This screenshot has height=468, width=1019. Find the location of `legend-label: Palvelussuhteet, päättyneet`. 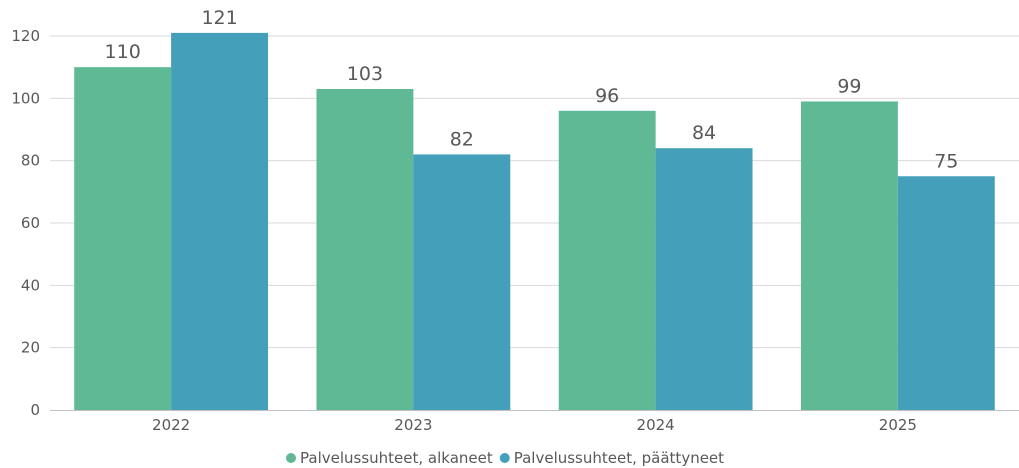

legend-label: Palvelussuhteet, päättyneet is located at coordinates (619, 458).